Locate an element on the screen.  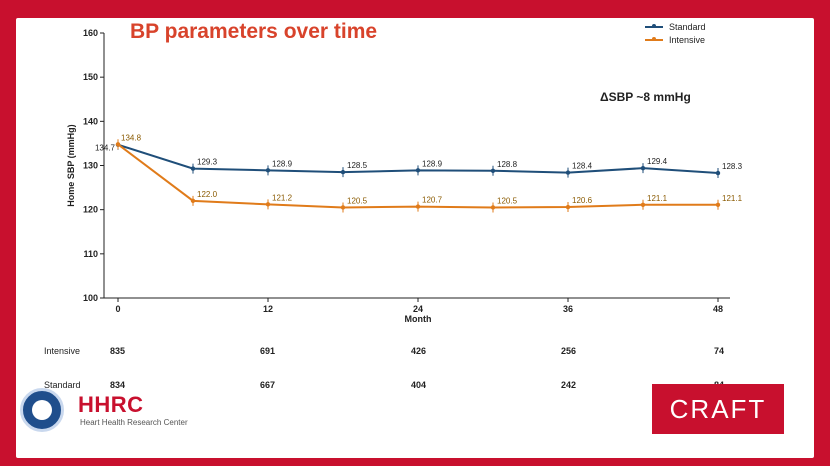
data-label-intensive-18: 120.5 is located at coordinates (357, 200).